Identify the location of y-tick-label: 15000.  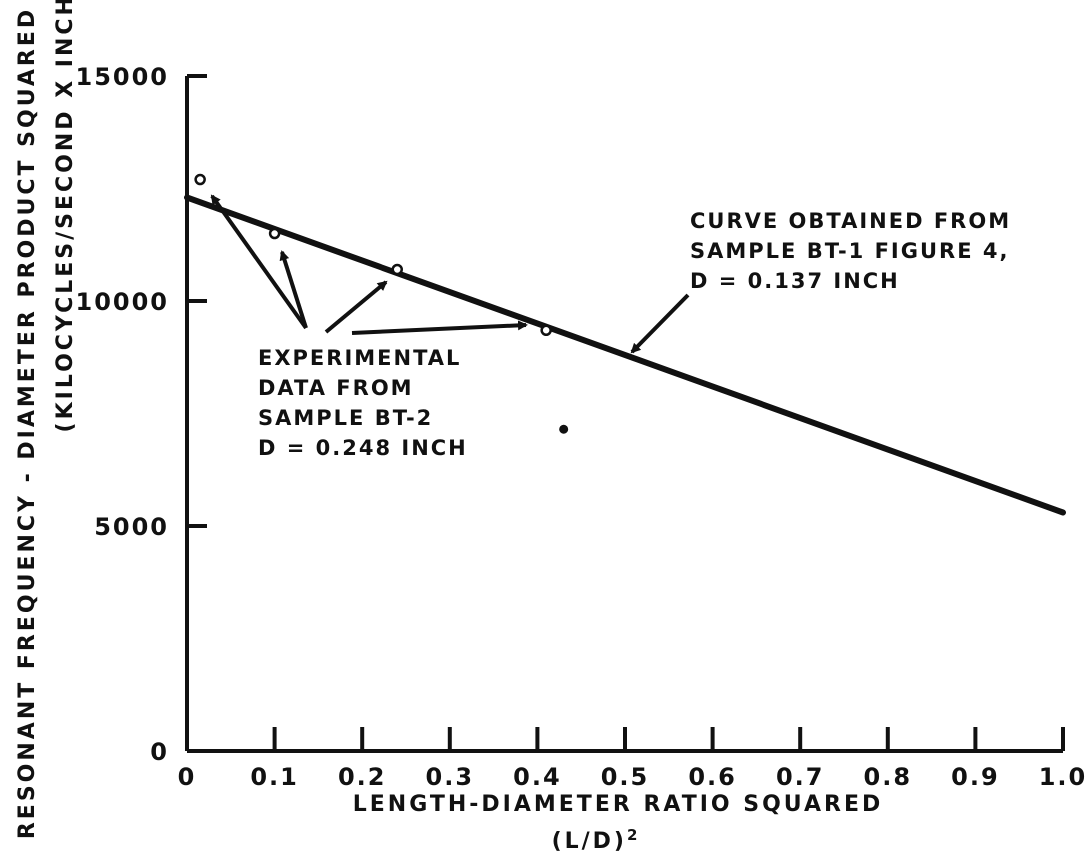
(123, 77).